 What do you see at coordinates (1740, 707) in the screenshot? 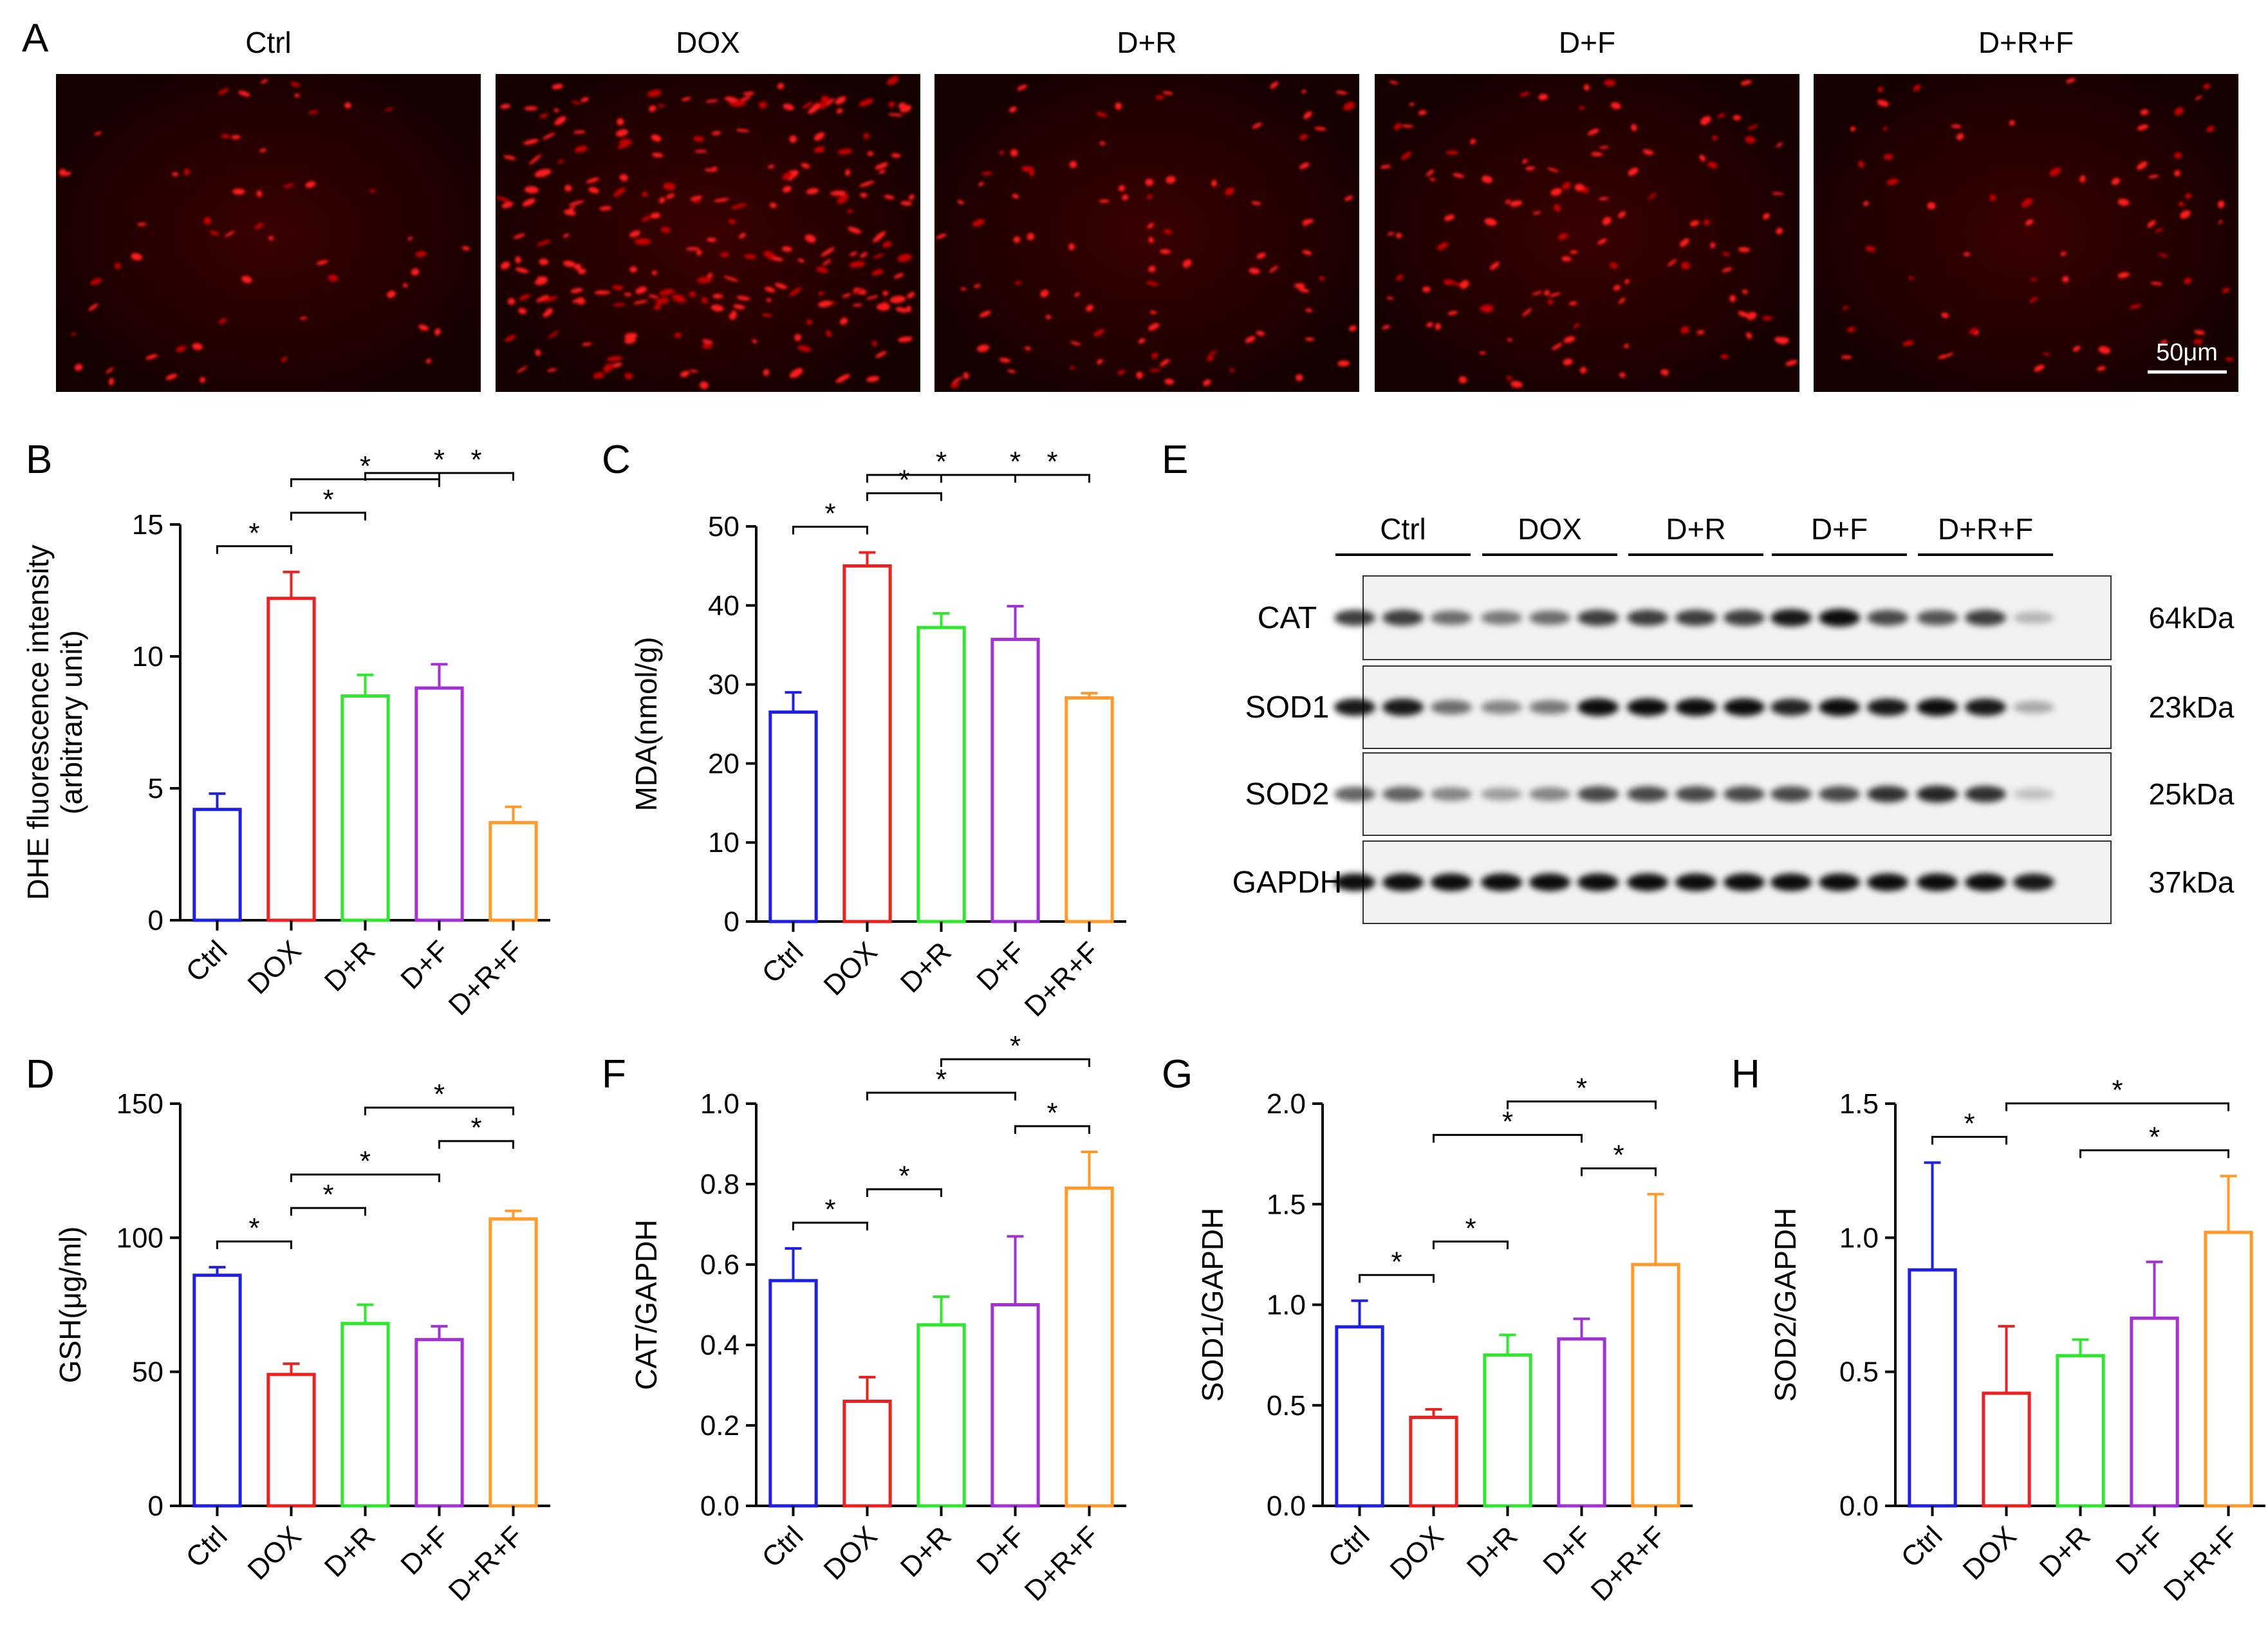
I see `blot-row-sod1: SOD1 23kDa` at bounding box center [1740, 707].